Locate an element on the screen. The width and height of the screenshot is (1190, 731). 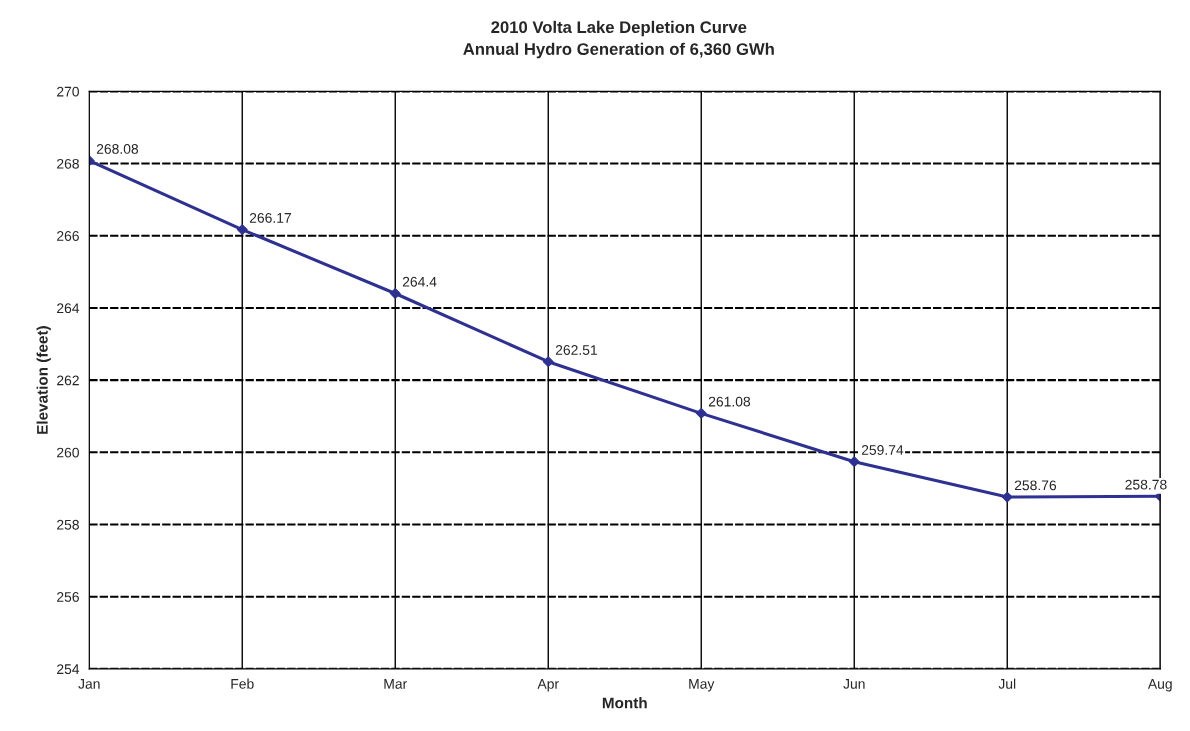
y-tick-label: 264 is located at coordinates (68, 308).